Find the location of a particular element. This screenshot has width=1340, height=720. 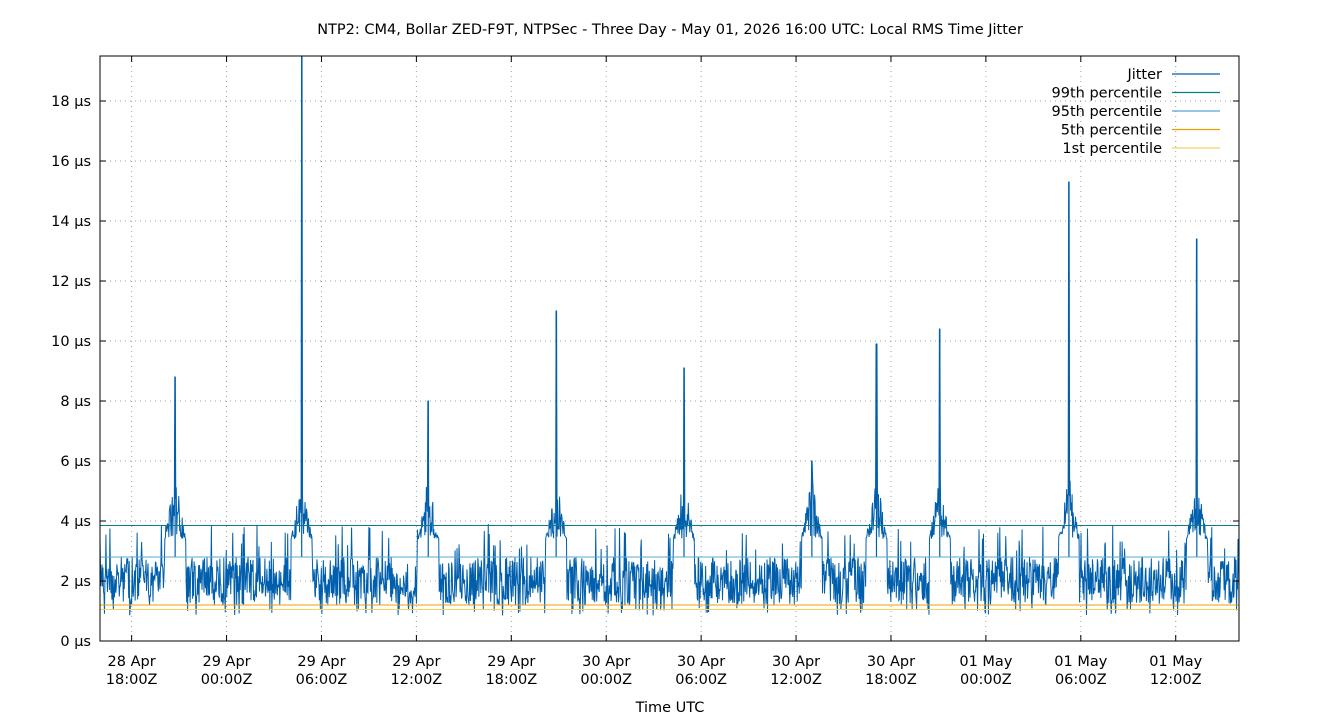

y-tick-label: 12 µs is located at coordinates (71, 282).